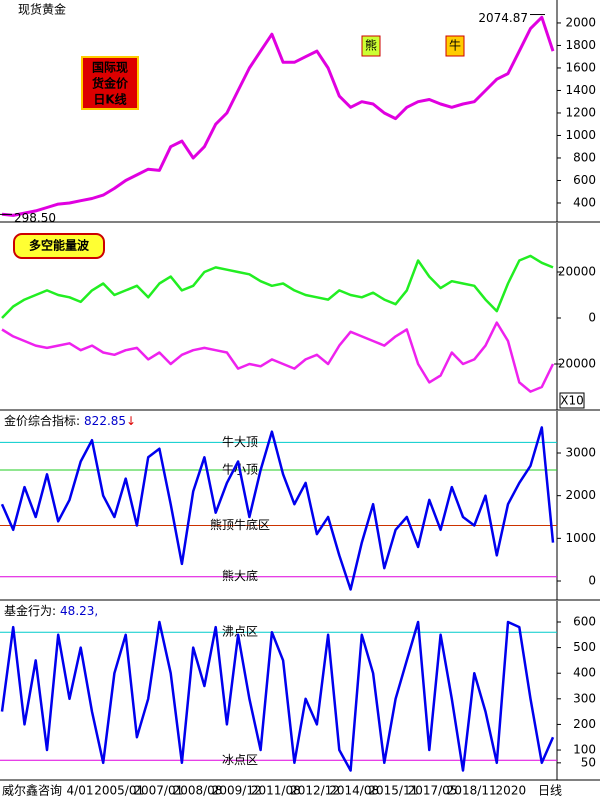 This screenshot has height=800, width=600. What do you see at coordinates (315, 791) in the screenshot?
I see `x-tick-label: 2012/12` at bounding box center [315, 791].